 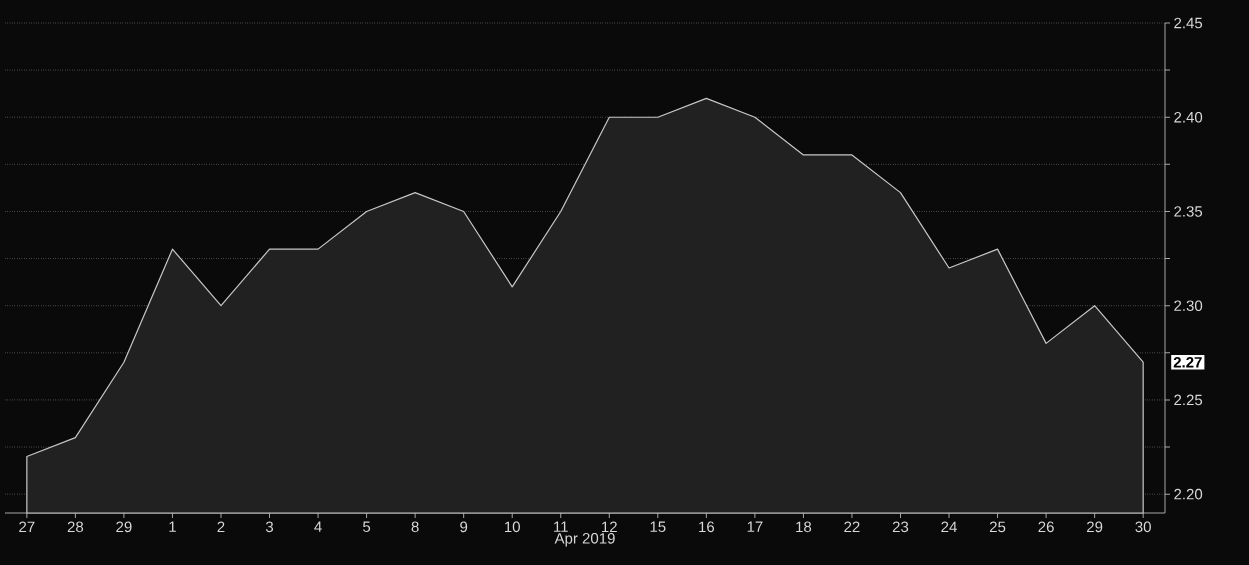 I want to click on x-tick-label: 24, so click(x=949, y=527).